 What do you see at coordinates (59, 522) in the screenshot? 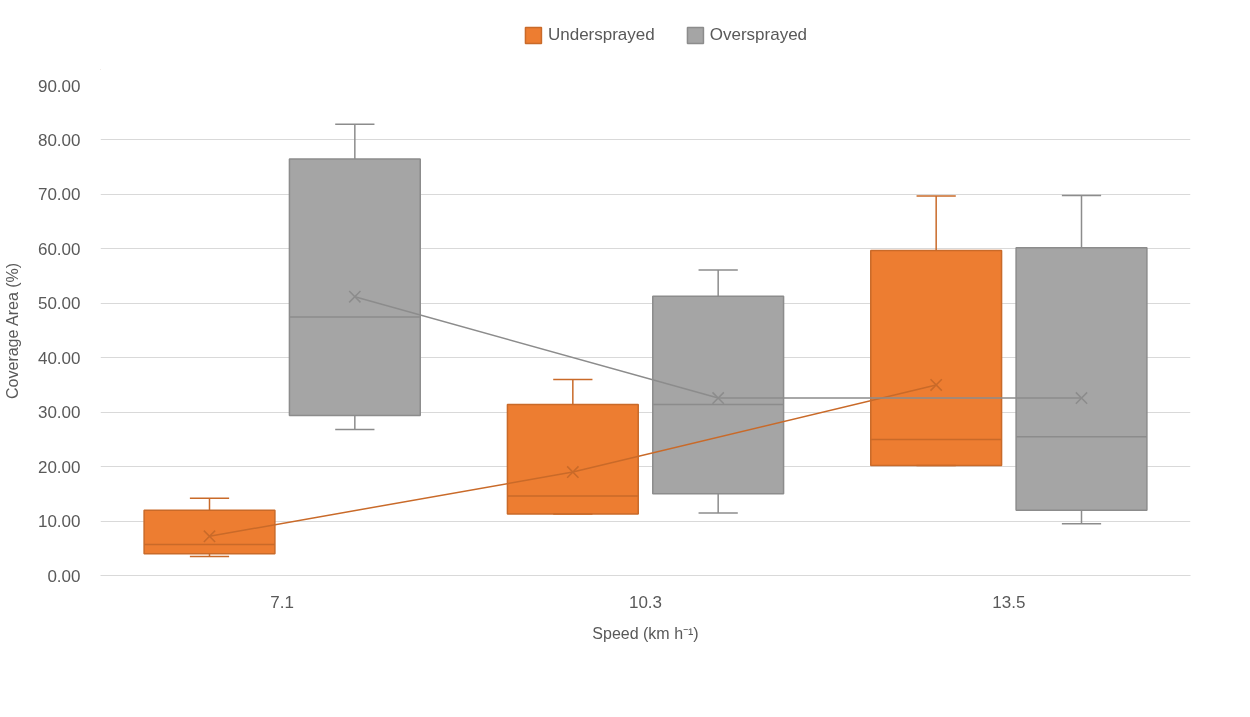
I see `y-tick-label: 10.00` at bounding box center [59, 522].